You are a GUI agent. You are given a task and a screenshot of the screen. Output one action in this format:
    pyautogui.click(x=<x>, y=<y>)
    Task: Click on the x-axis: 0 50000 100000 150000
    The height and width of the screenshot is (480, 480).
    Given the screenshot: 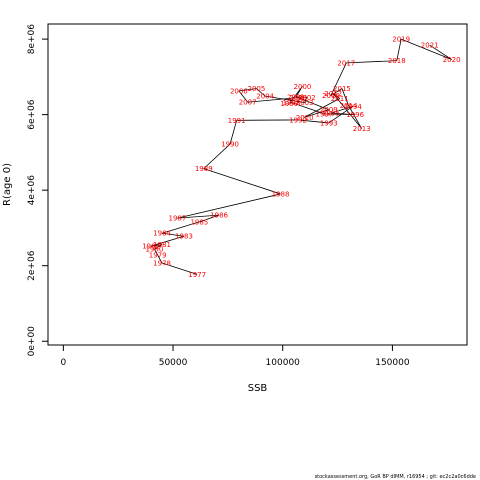 What is the action you would take?
    pyautogui.click(x=235, y=356)
    